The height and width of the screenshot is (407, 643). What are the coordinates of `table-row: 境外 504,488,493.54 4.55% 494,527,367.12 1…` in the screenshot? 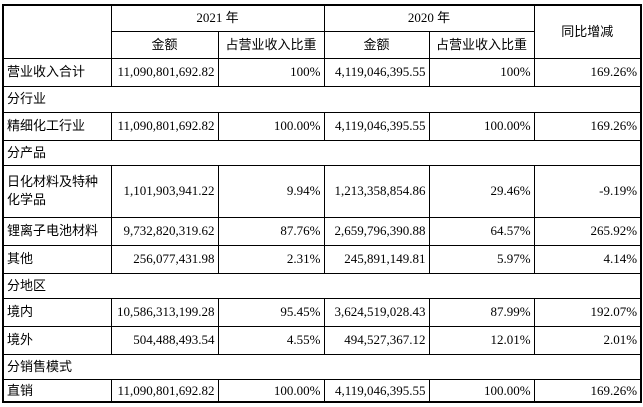 It's located at (322, 340).